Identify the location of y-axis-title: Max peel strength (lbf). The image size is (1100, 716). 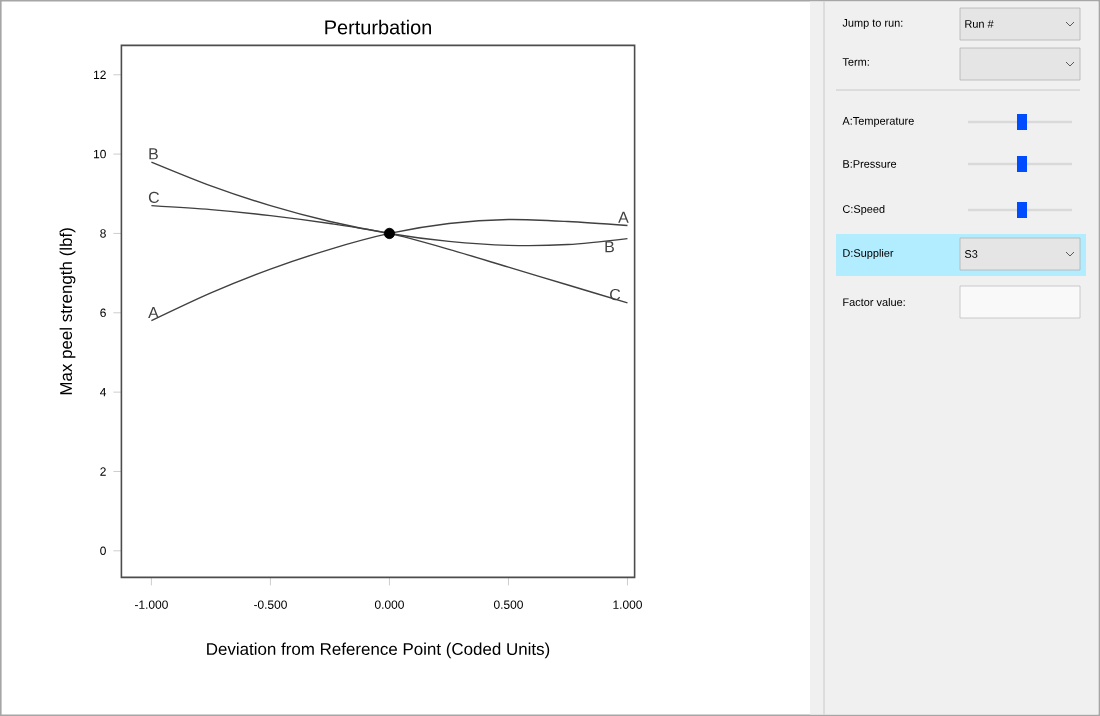
(67, 311).